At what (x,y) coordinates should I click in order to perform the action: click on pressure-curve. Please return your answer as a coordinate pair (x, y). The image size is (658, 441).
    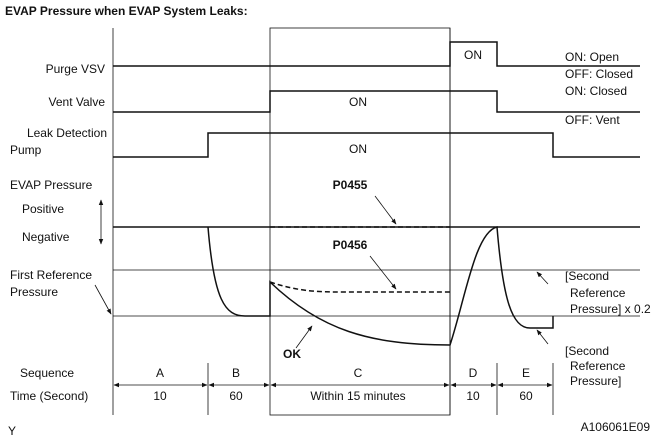
    Looking at the image, I should click on (380, 286).